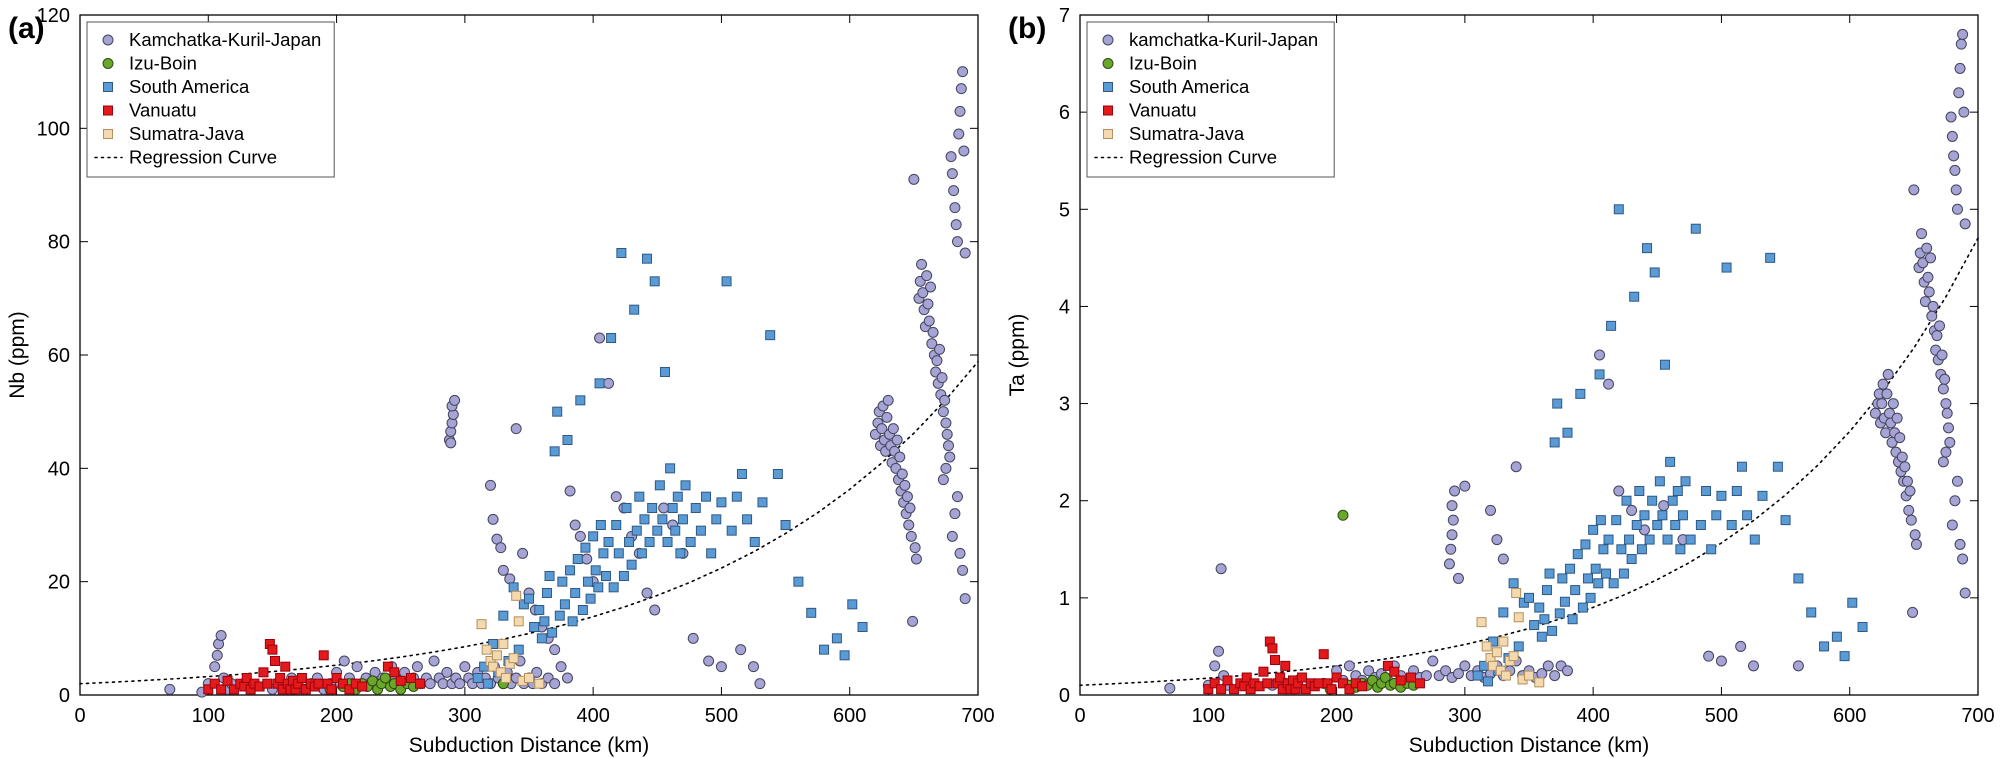 The width and height of the screenshot is (2000, 758). I want to click on series-south-america, so click(1670, 445).